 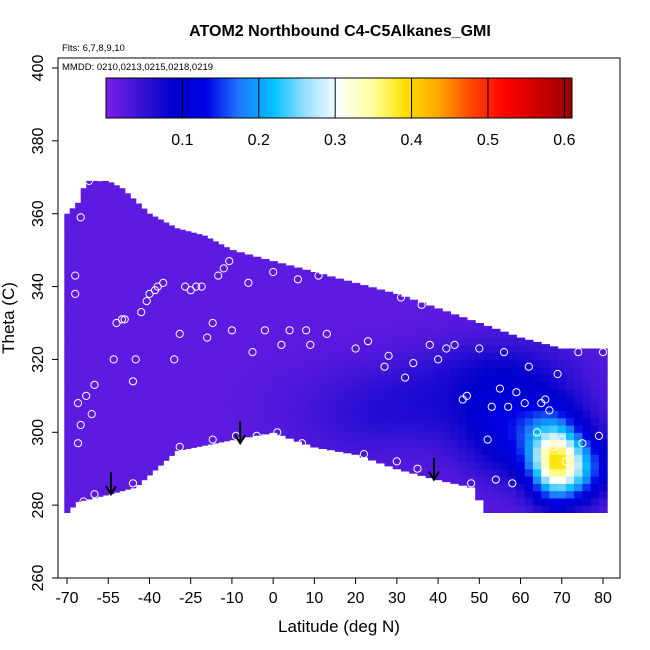 What do you see at coordinates (603, 598) in the screenshot?
I see `x-tick-label: 80` at bounding box center [603, 598].